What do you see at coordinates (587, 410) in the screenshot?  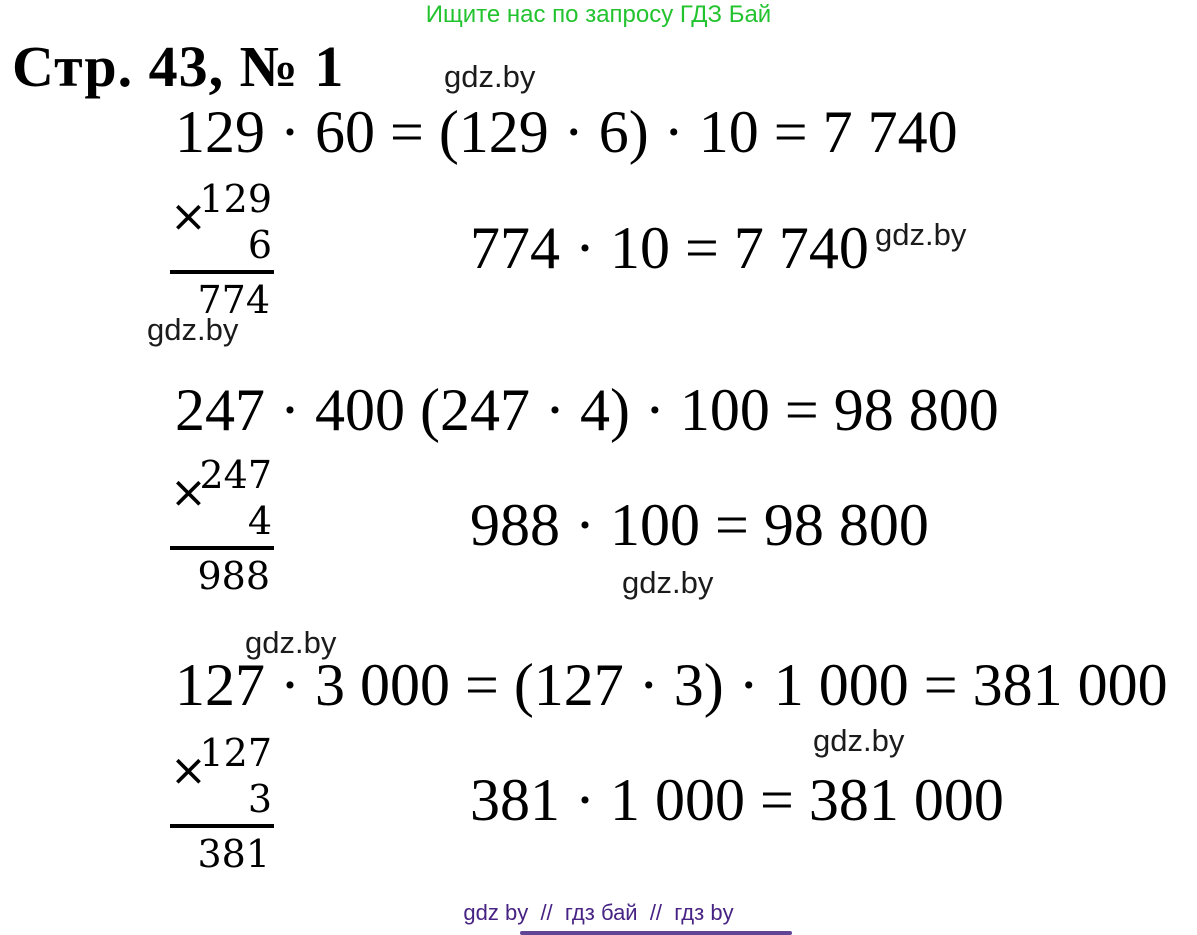 I see `equation-2: 247 · 400 (247 · 4) · 100 = 98 800` at bounding box center [587, 410].